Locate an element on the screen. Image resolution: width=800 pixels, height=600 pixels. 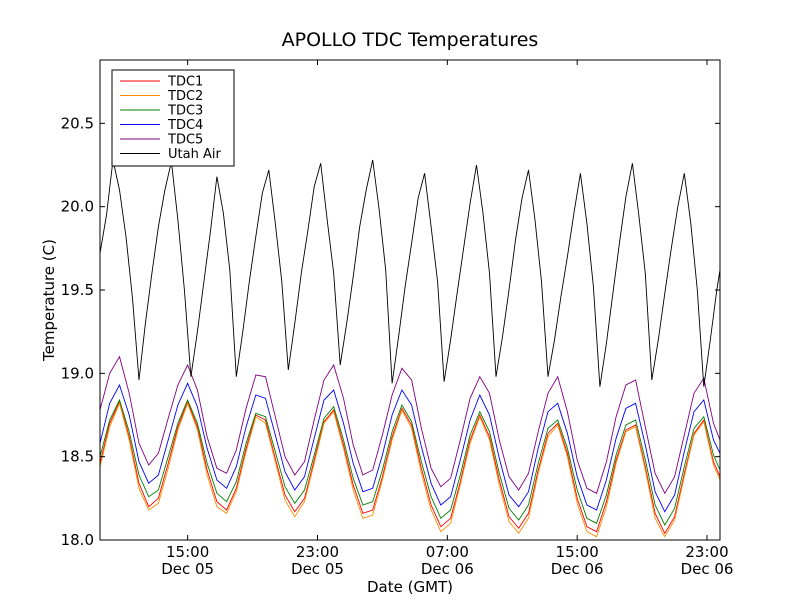
legend-label-tdc5: TDC5 is located at coordinates (185, 140).